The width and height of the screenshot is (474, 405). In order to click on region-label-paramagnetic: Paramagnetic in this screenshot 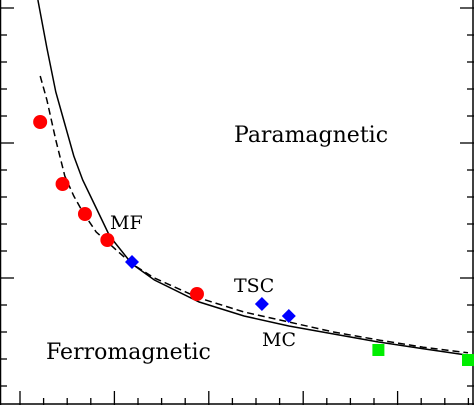, I will do `click(311, 135)`.